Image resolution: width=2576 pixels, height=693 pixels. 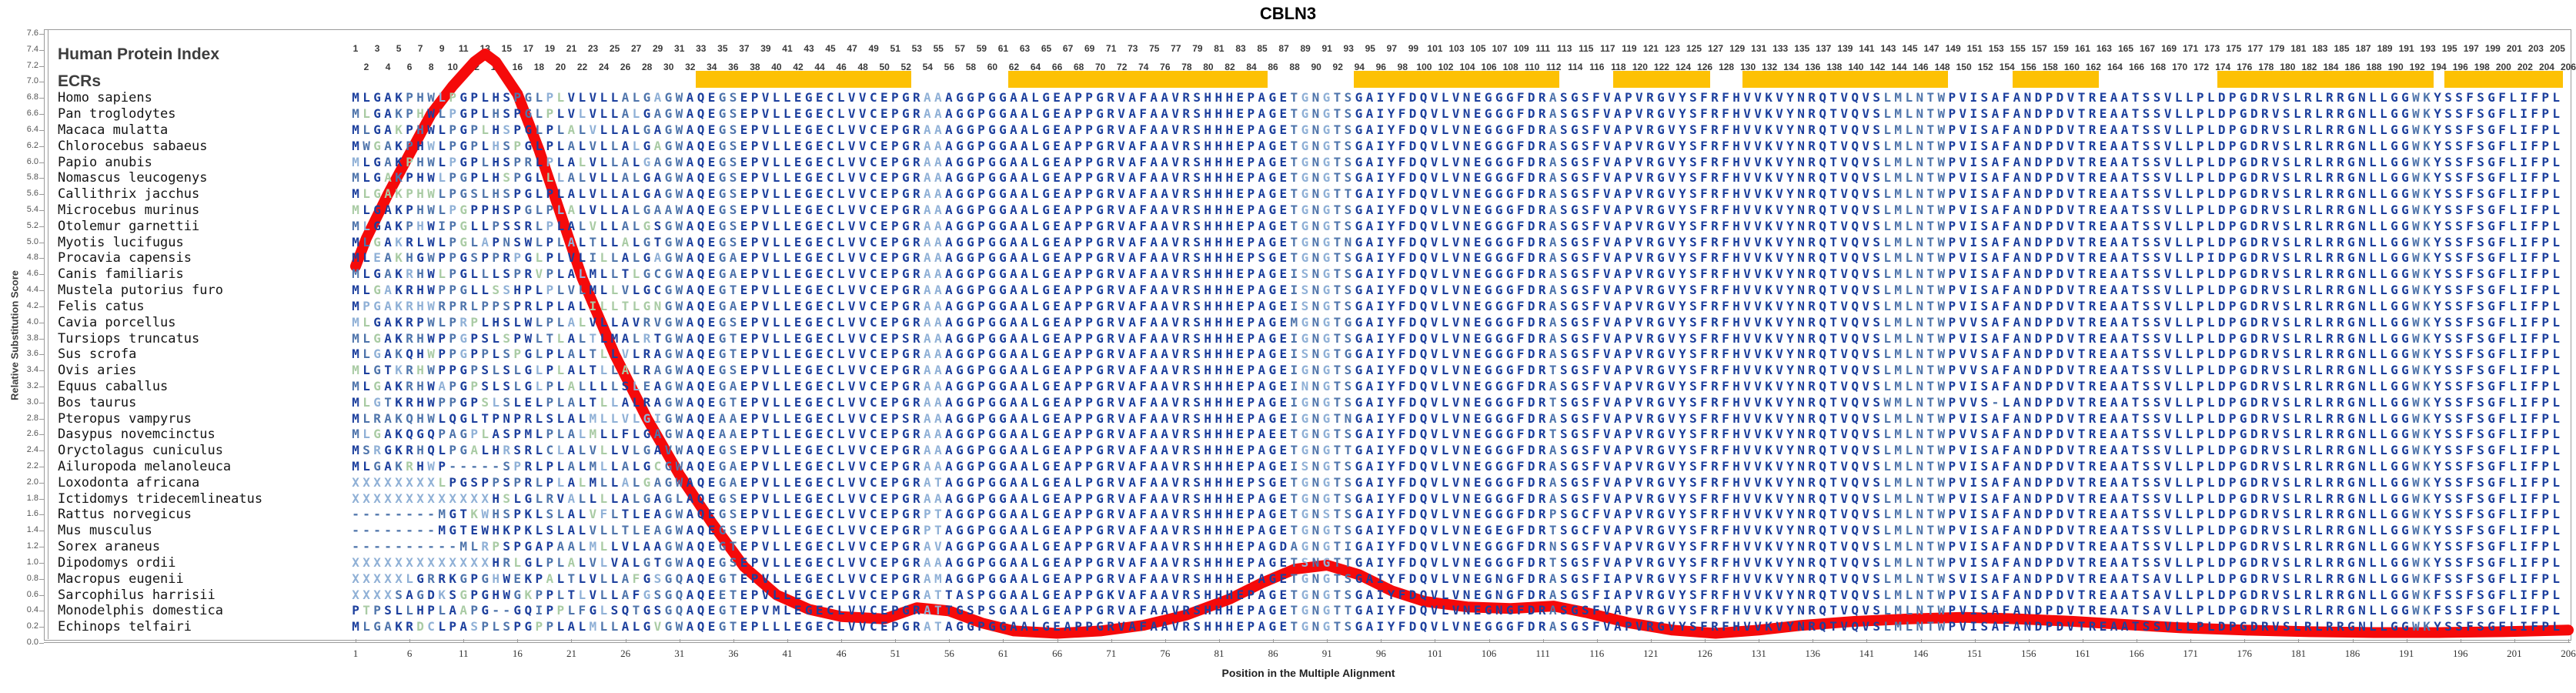 I want to click on residue: Q, so click(x=1423, y=225).